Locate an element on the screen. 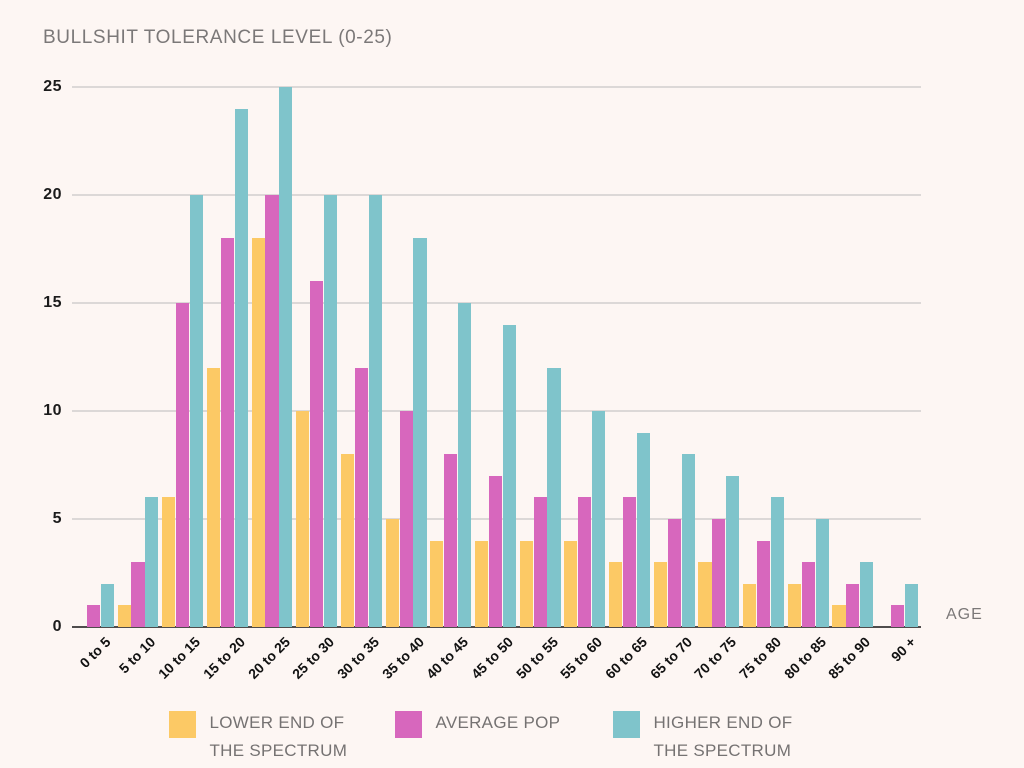  legend-item-average-pop: AVERAGE POP is located at coordinates (477, 724).